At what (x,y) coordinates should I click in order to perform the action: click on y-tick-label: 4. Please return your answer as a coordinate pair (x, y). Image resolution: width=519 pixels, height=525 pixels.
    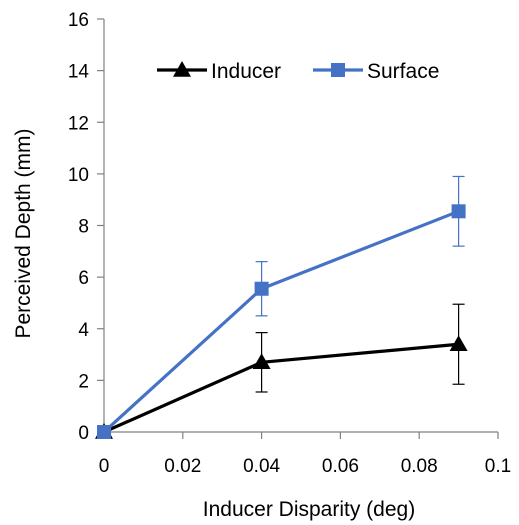
    Looking at the image, I should click on (83, 330).